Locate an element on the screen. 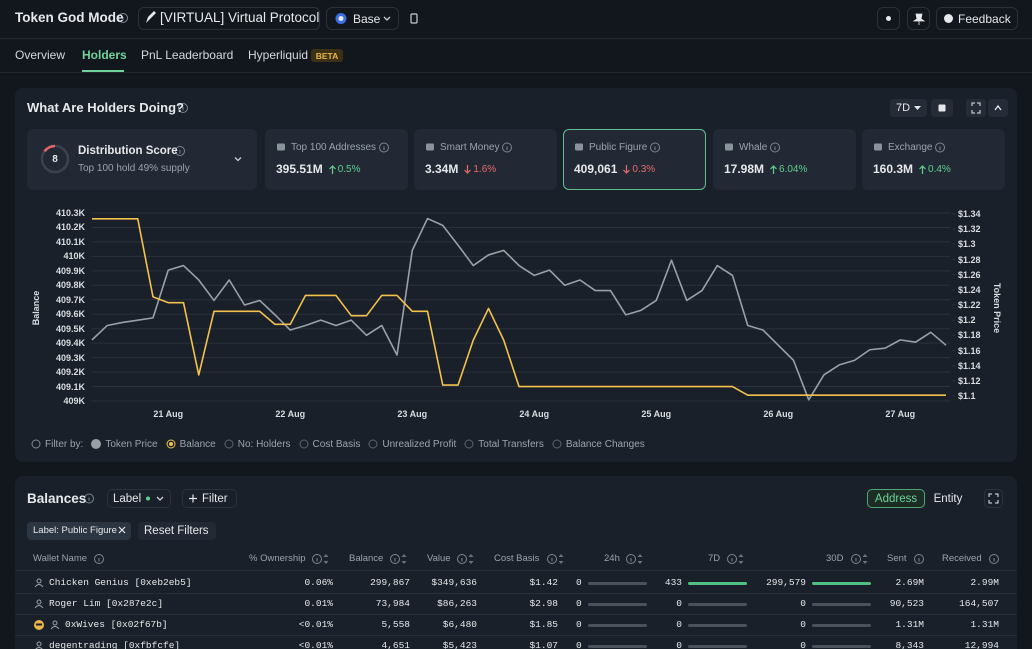 This screenshot has height=649, width=1032. pin-button is located at coordinates (918, 18).